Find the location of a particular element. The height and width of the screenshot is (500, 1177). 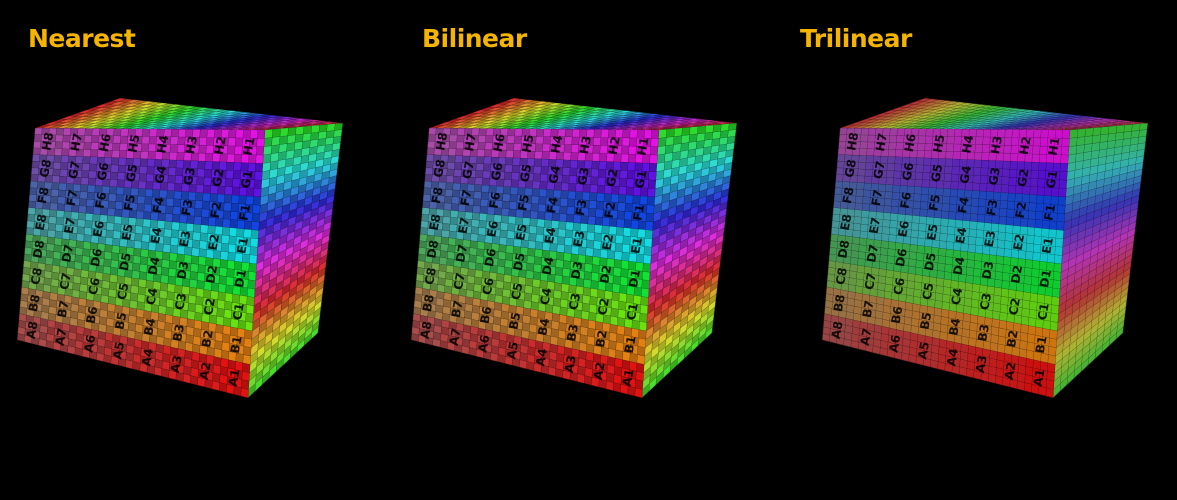

cell-label: A7 is located at coordinates (61, 337).